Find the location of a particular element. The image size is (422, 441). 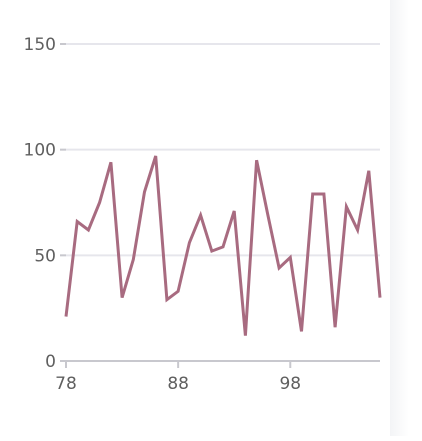

y-tick-label: 100 is located at coordinates (40, 151).